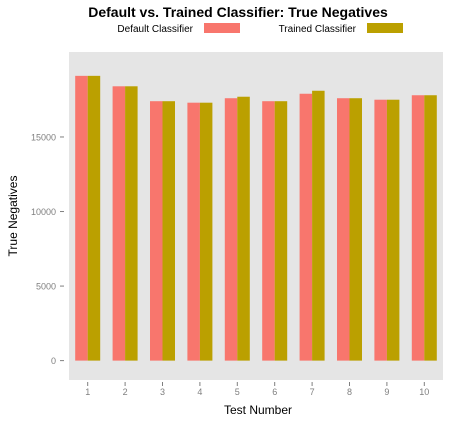 This screenshot has height=433, width=476. What do you see at coordinates (258, 410) in the screenshot?
I see `x-axis-label: Test Number` at bounding box center [258, 410].